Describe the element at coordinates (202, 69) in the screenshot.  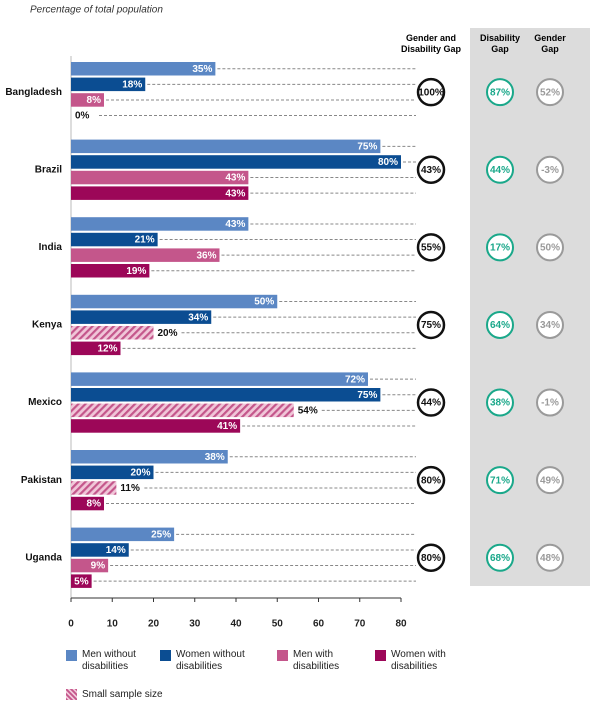
I see `value-label: 35%` at that location.